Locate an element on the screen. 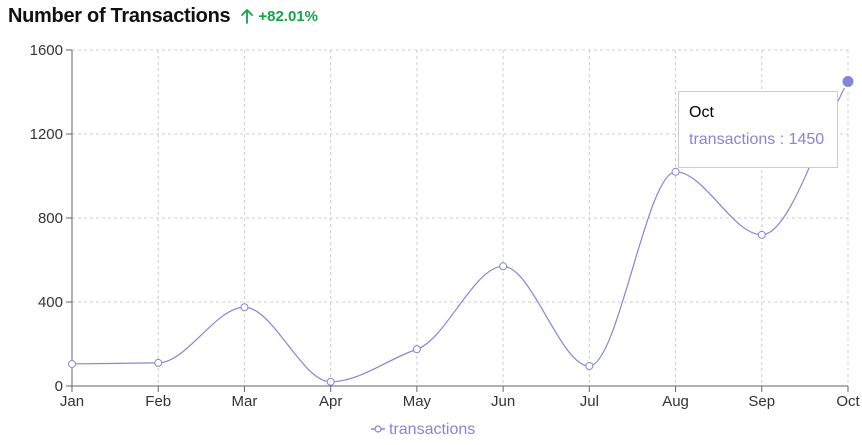  change-indicator: +82.01% is located at coordinates (279, 16).